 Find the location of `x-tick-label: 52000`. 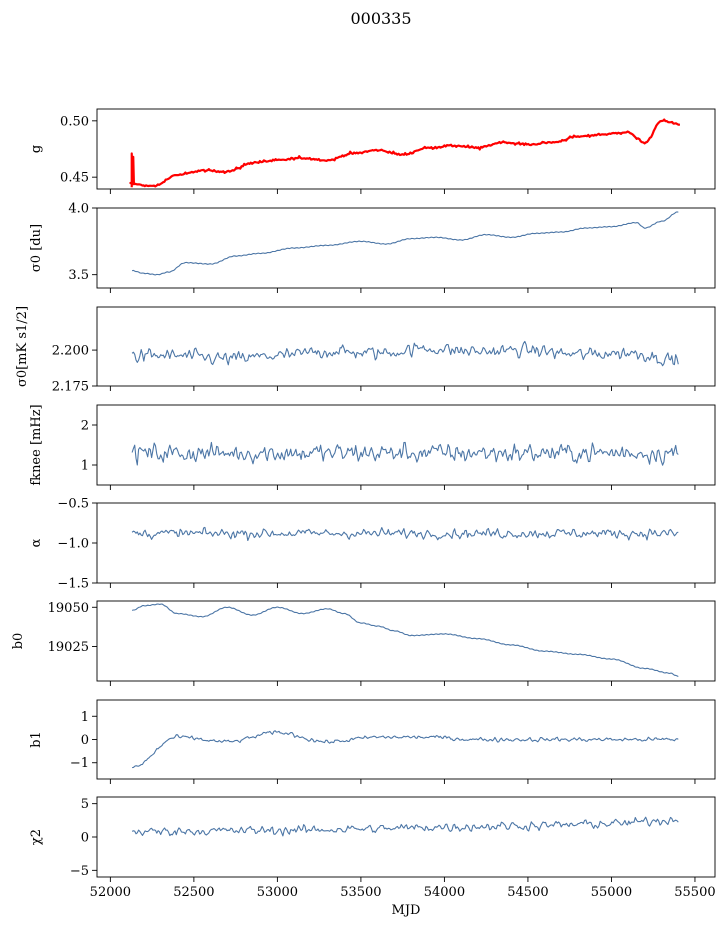

x-tick-label: 52000 is located at coordinates (110, 892).